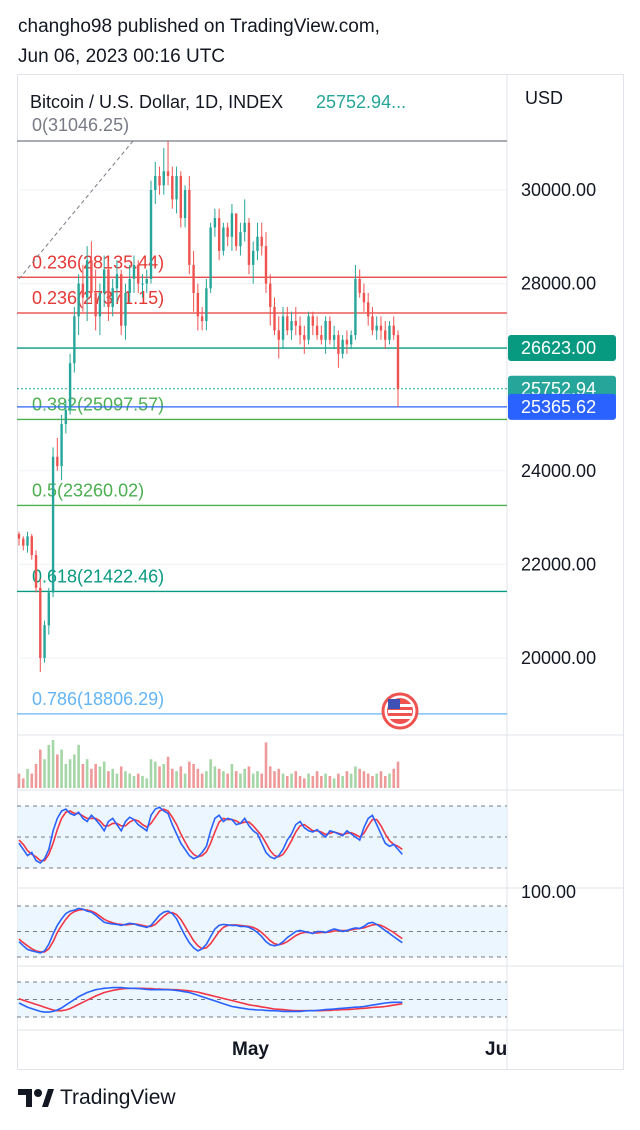 This screenshot has height=1130, width=640. What do you see at coordinates (118, 1097) in the screenshot?
I see `tradingview-brand: TradingView` at bounding box center [118, 1097].